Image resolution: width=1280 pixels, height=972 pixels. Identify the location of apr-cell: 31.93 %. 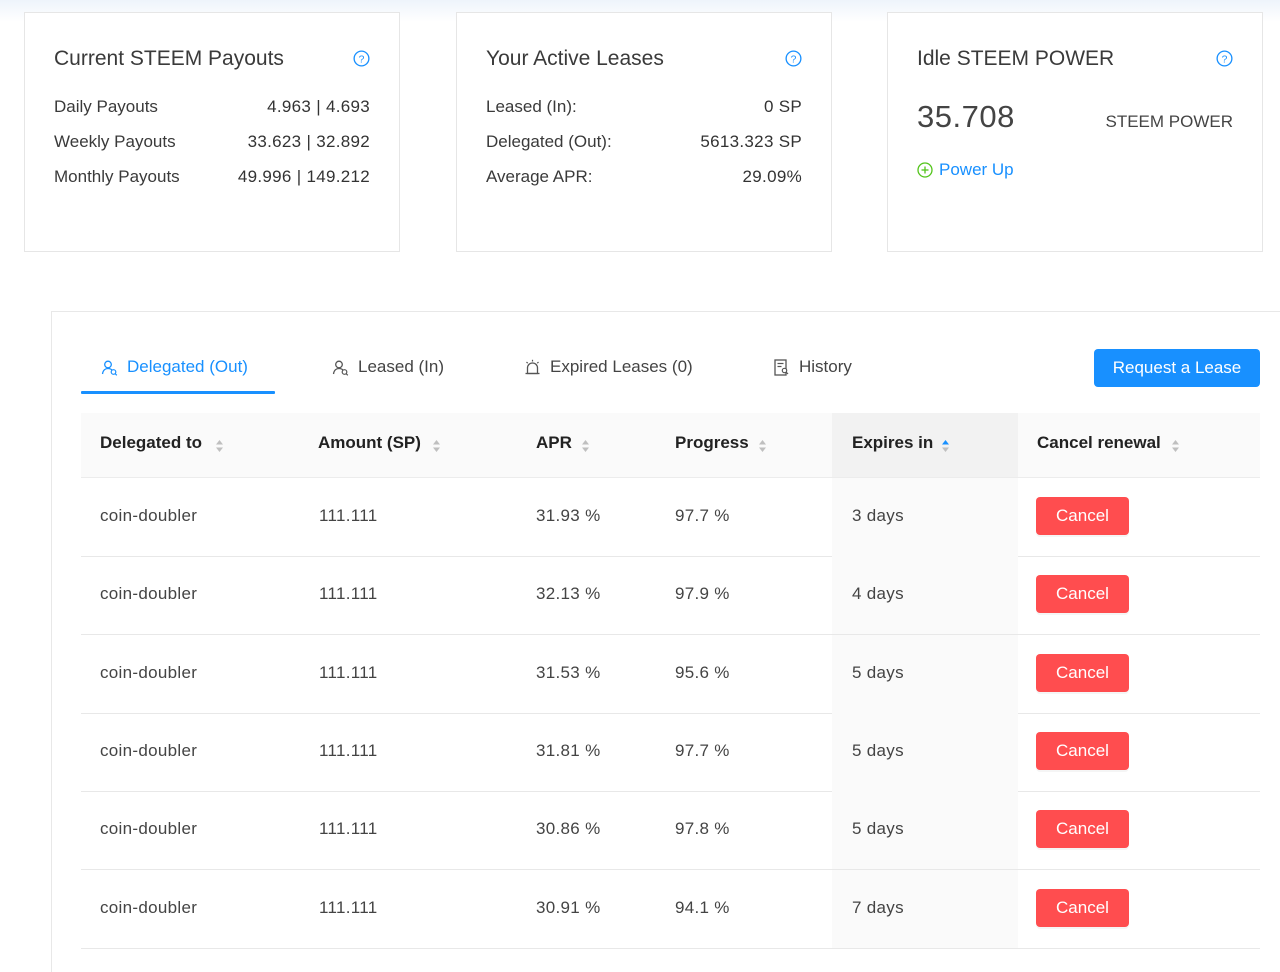
(568, 515).